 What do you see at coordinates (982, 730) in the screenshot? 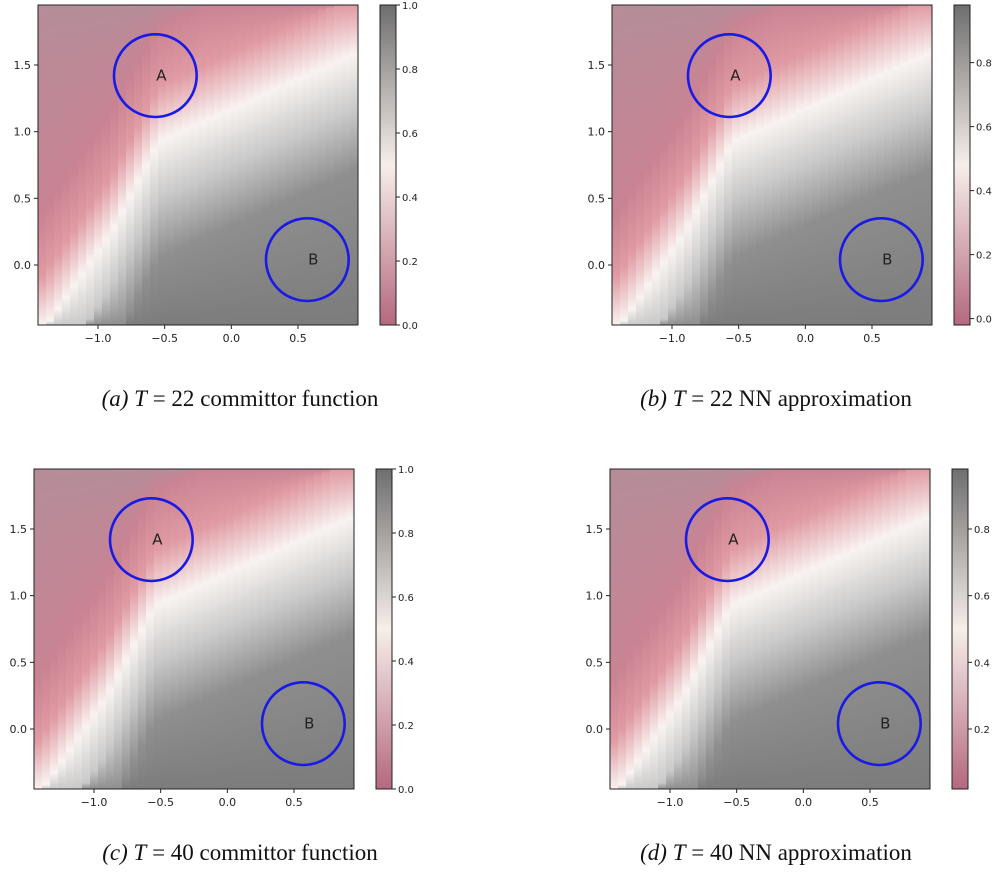
I see `colorbar-tick-label: 0.2` at bounding box center [982, 730].